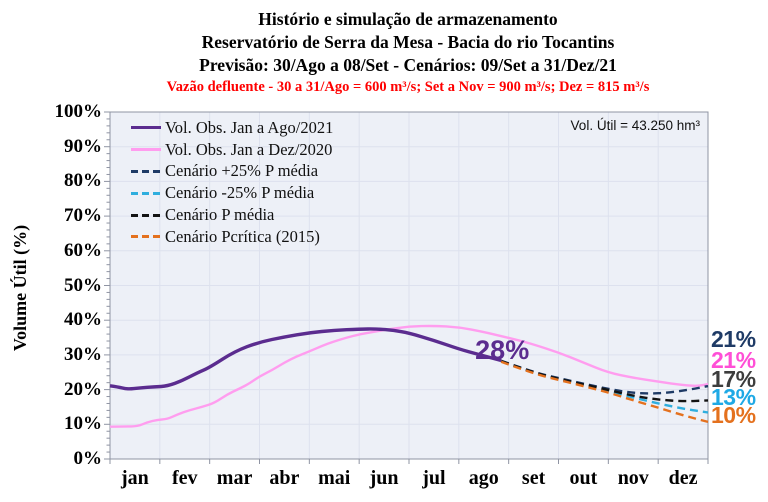 Image resolution: width=768 pixels, height=502 pixels. I want to click on legend-item: Cenário P média, so click(232, 215).